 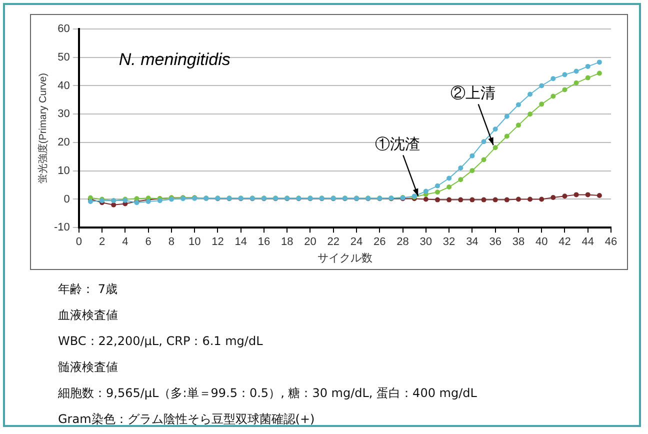 I want to click on x-tick-label: 42, so click(x=564, y=242).